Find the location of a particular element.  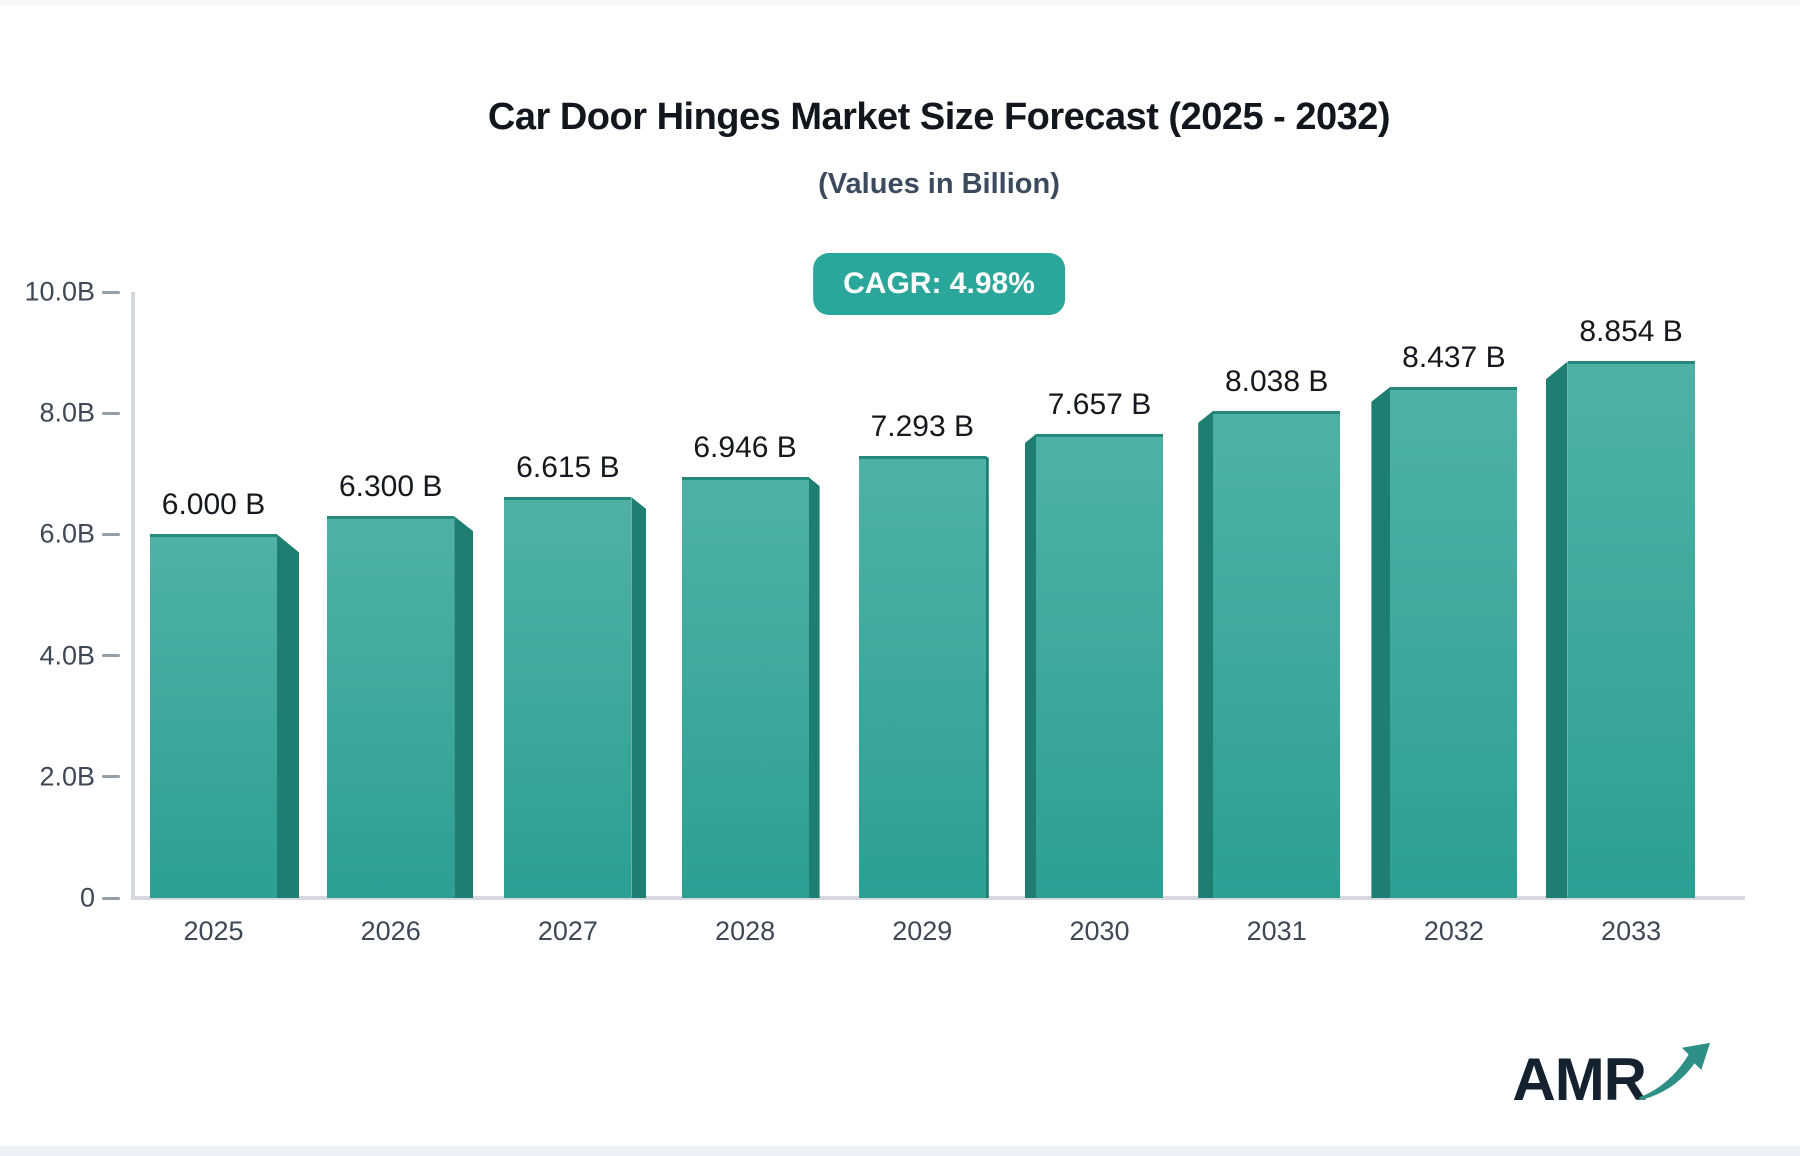

x-axis-label: 2032 is located at coordinates (1453, 931).